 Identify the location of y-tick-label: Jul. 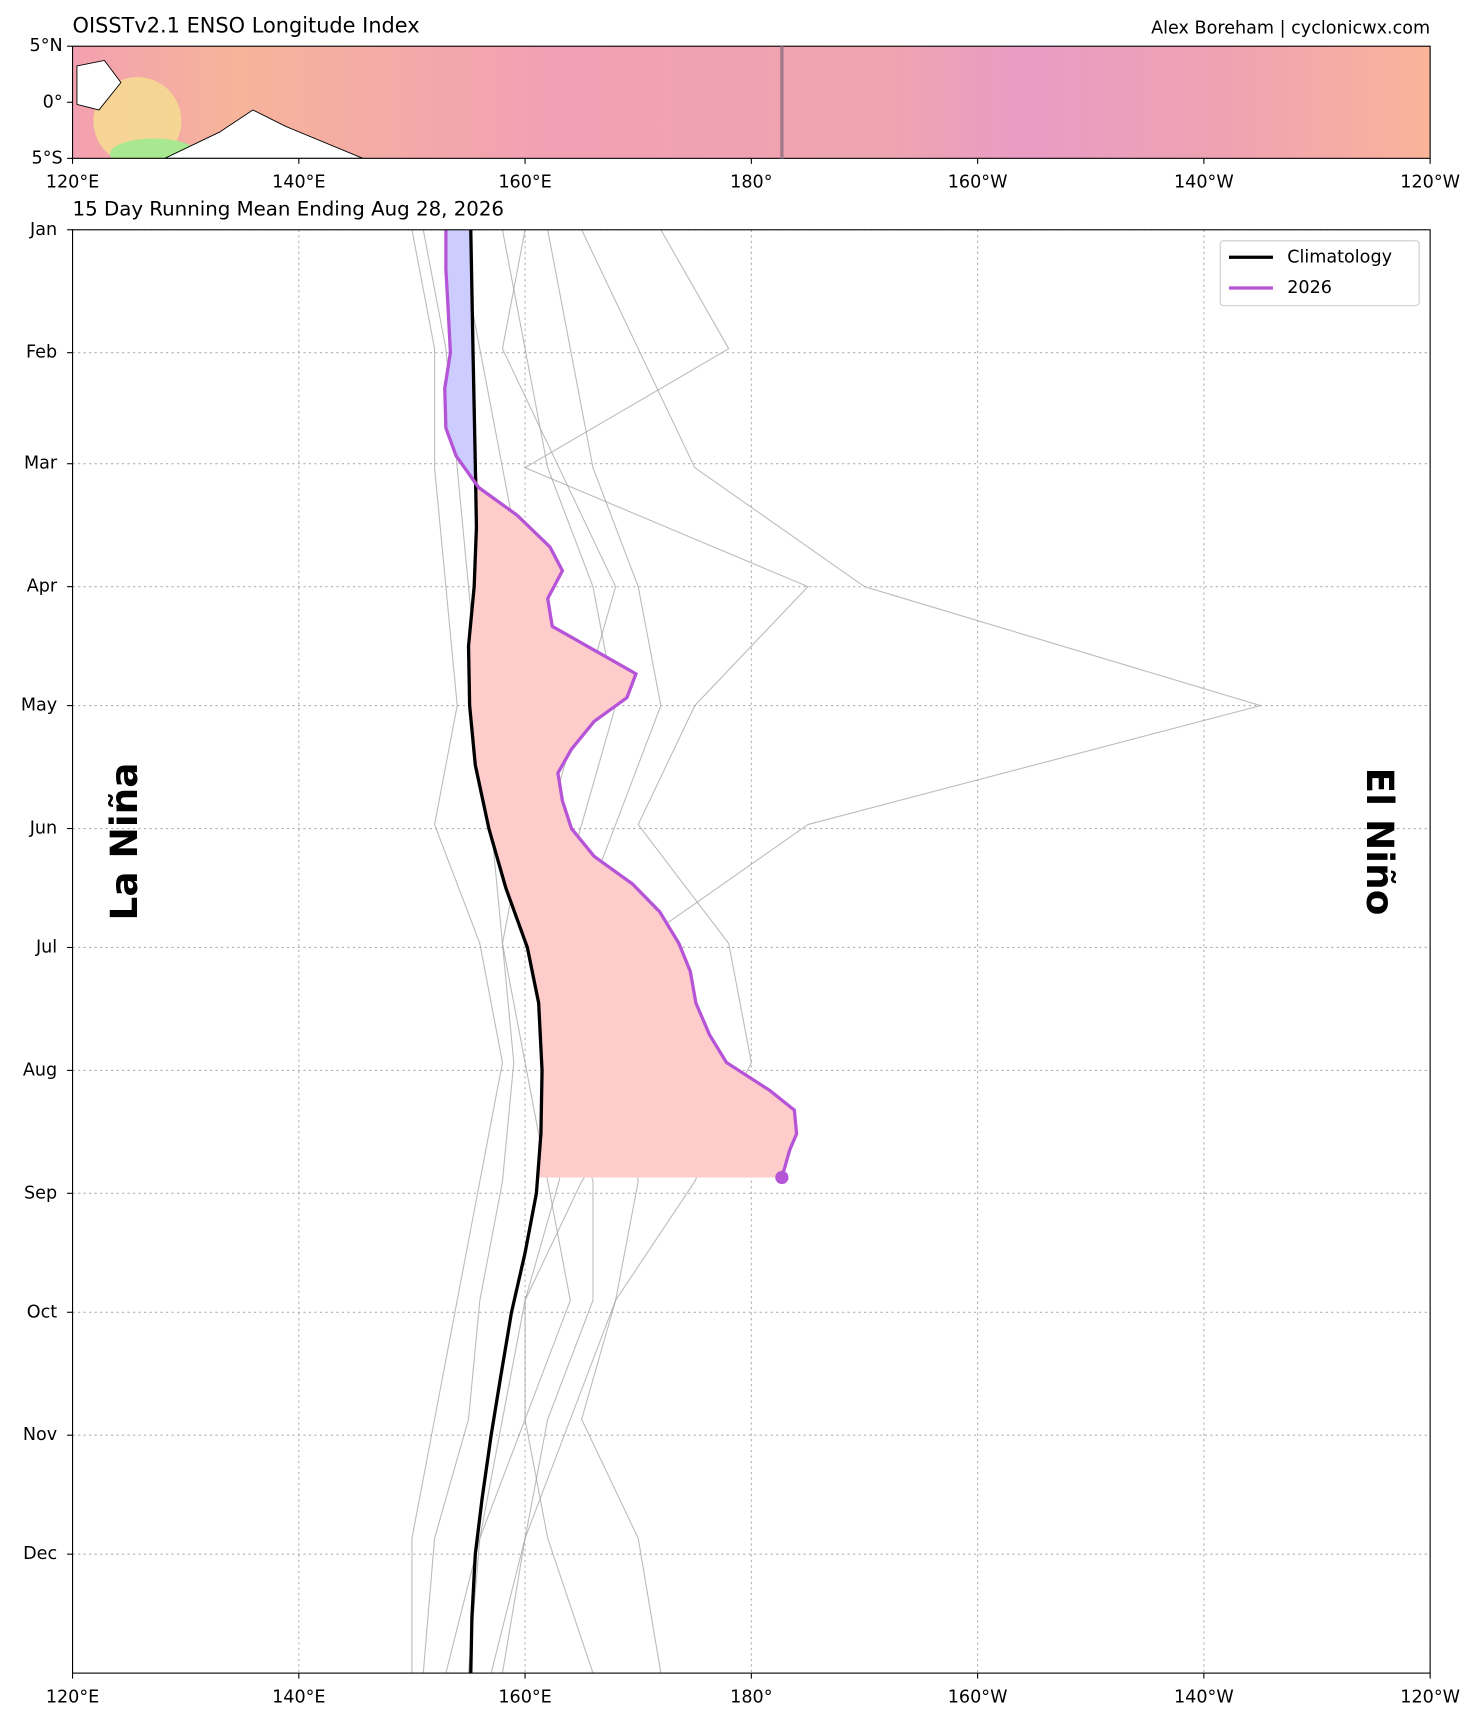
(46, 947).